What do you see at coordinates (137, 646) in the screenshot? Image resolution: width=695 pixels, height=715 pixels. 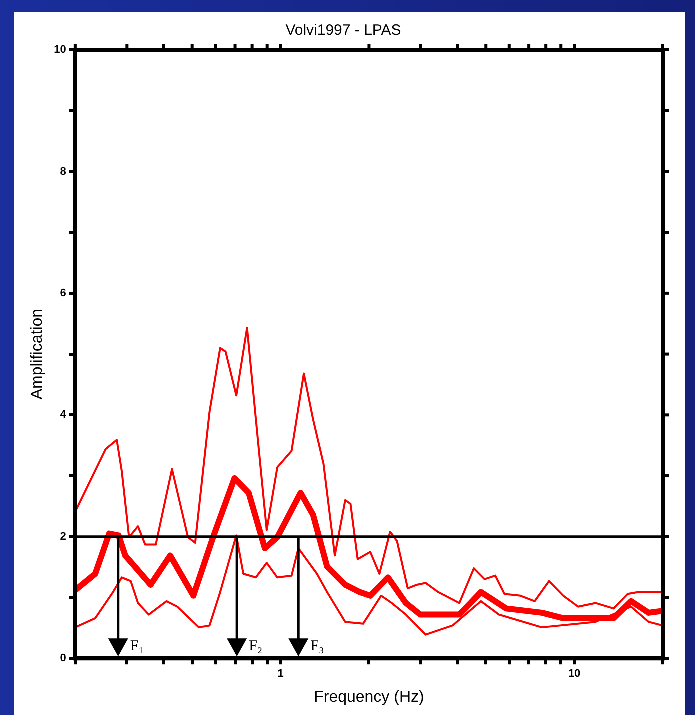 I see `annotation: F₁` at bounding box center [137, 646].